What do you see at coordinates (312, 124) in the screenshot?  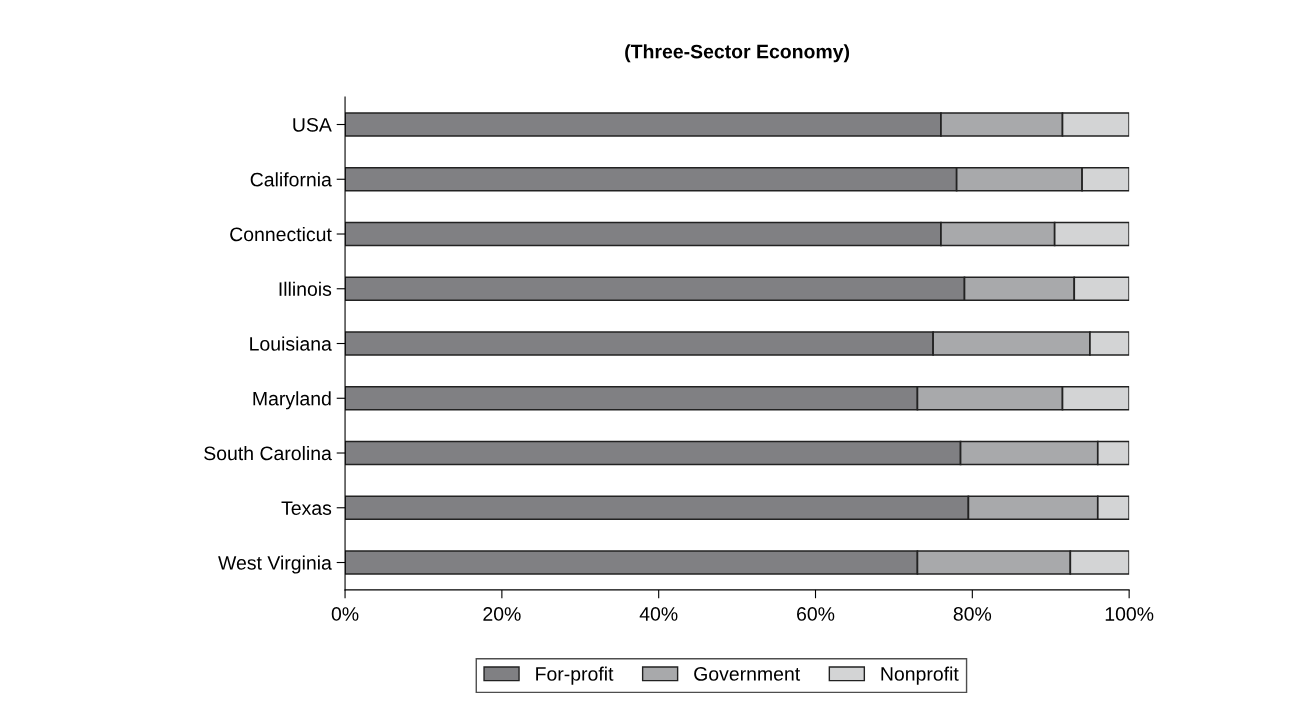 I see `y-tick-label: USA` at bounding box center [312, 124].